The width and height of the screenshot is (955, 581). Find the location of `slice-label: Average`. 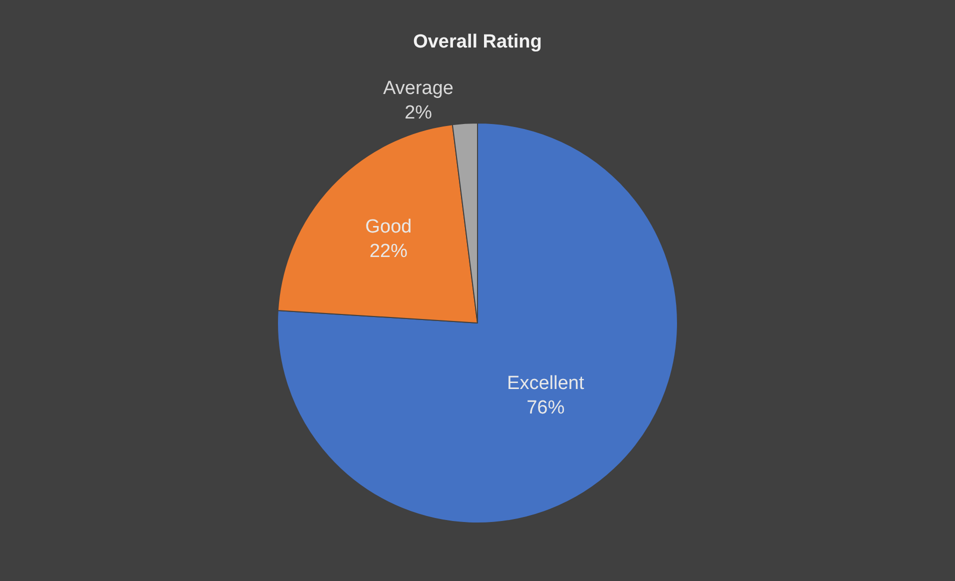

slice-label: Average is located at coordinates (418, 88).